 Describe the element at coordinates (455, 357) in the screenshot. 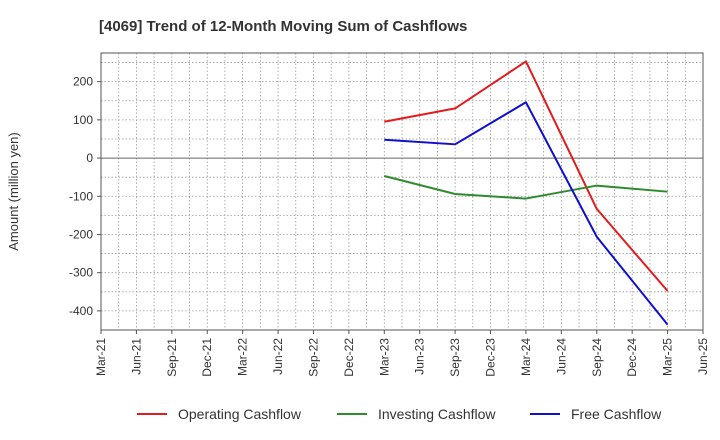

I see `x-tick-label: Sep-23` at that location.